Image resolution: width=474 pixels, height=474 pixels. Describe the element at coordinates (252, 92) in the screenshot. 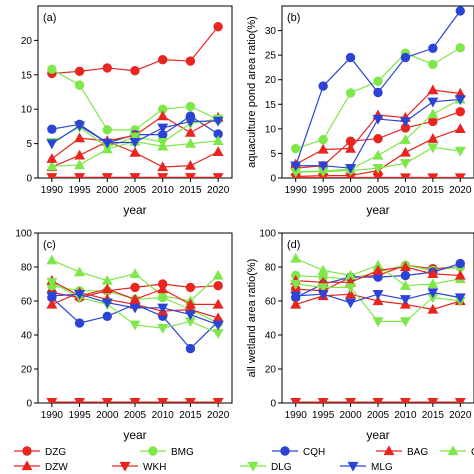

I see `y-axis-label: aquaculture pond area ratio(%)` at that location.